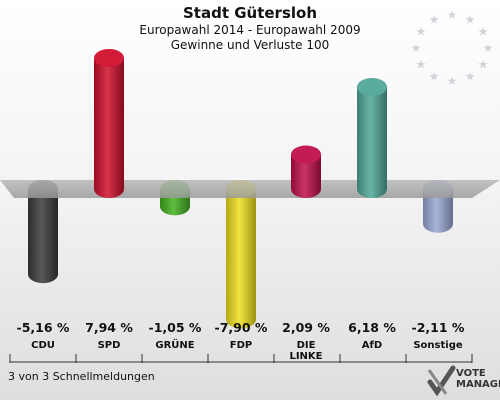  What do you see at coordinates (478, 384) in the screenshot?
I see `logo-line-manager: MANAGER` at bounding box center [478, 384].